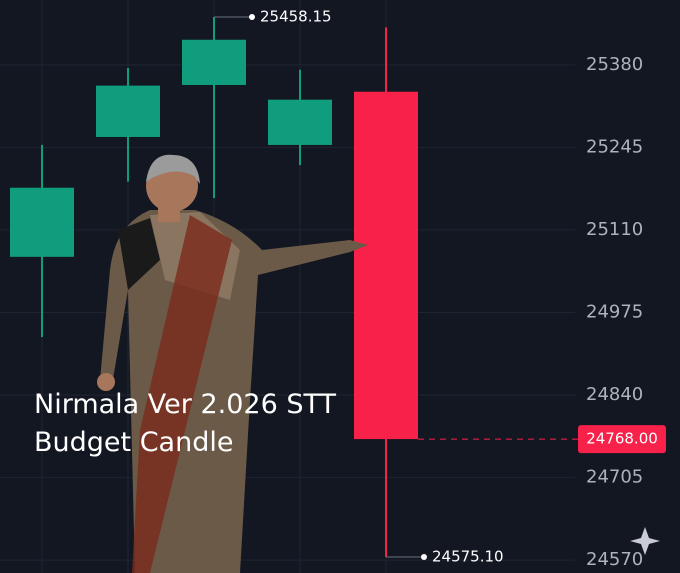  I want to click on sparkle-icon, so click(645, 541).